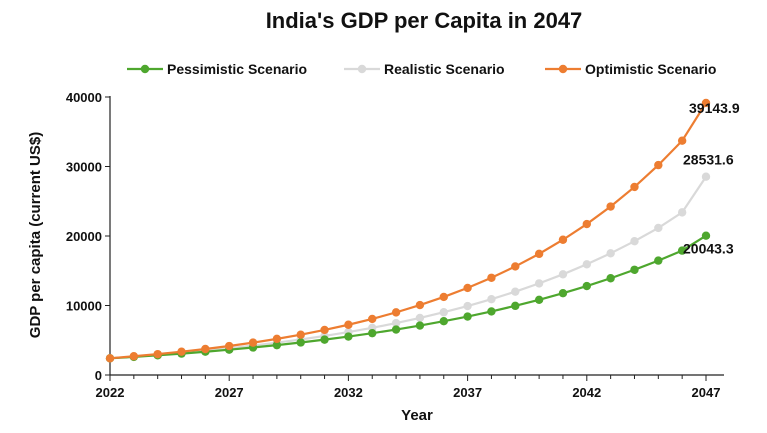 This screenshot has height=433, width=767. What do you see at coordinates (586, 392) in the screenshot?
I see `x-tick-label: 2042` at bounding box center [586, 392].